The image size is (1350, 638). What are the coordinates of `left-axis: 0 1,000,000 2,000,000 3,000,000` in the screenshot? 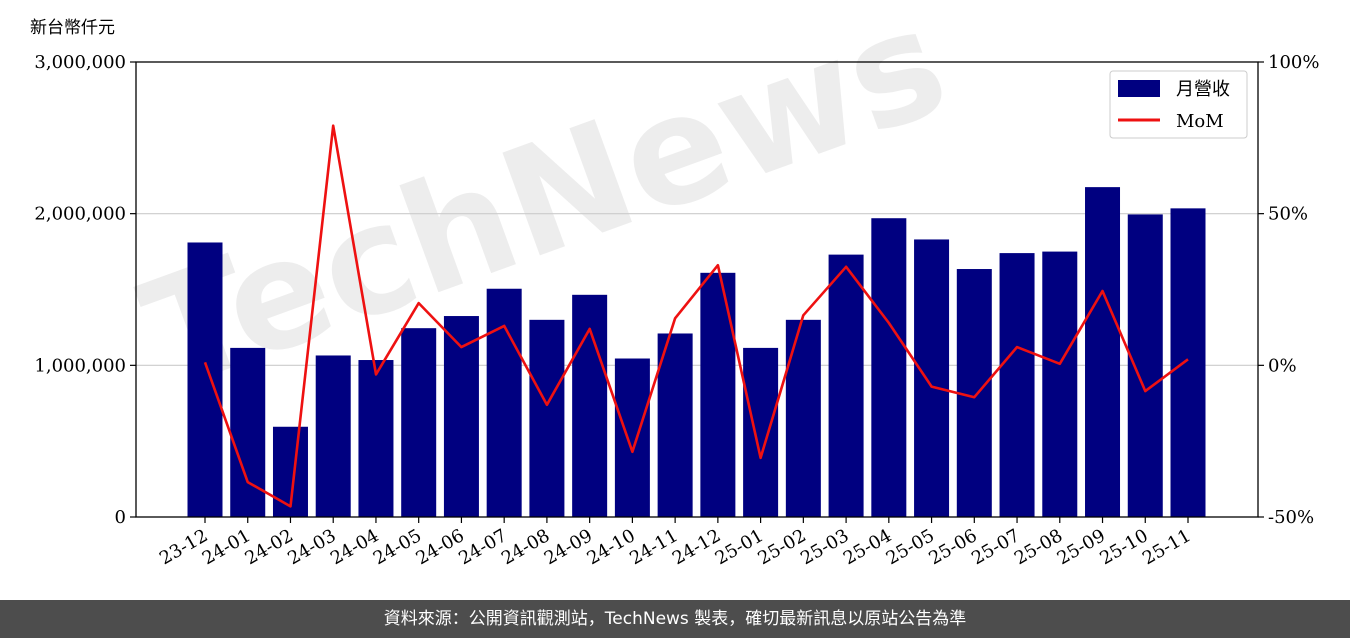 It's located at (85, 290).